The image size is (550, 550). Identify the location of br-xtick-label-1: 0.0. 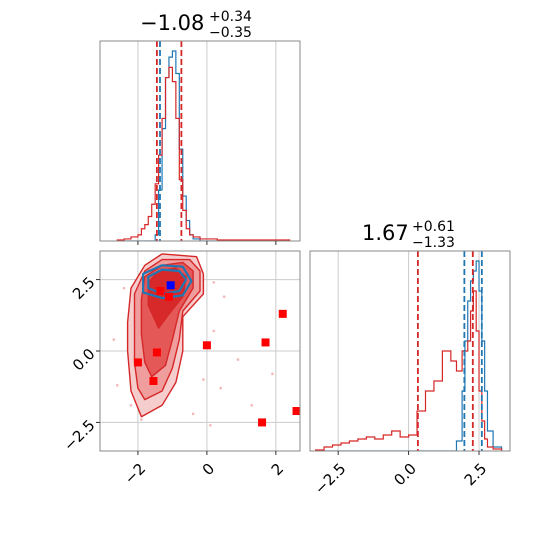
(405, 475).